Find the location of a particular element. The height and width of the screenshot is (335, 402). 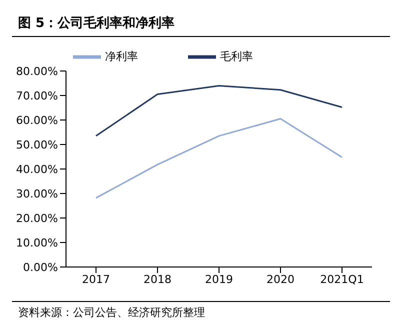

y-tick-label: 50.00% is located at coordinates (37, 145).